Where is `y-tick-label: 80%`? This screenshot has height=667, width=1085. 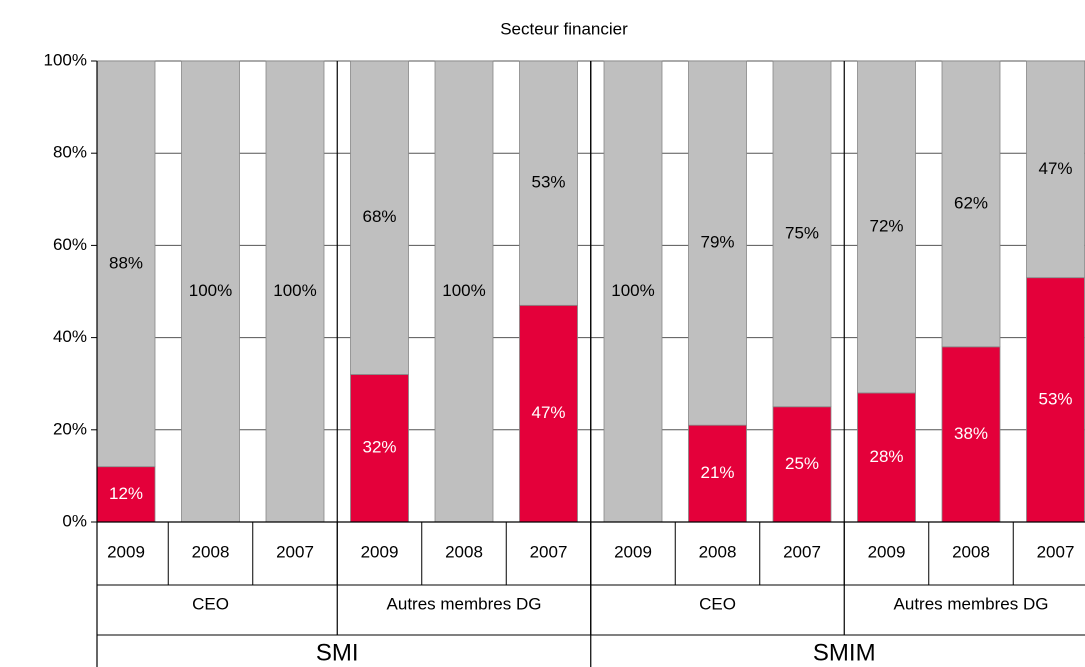 y-tick-label: 80% is located at coordinates (70, 152).